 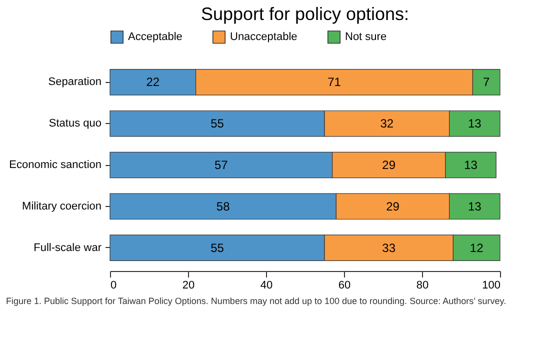 What do you see at coordinates (68, 248) in the screenshot?
I see `y-tick-label: Full-scale war` at bounding box center [68, 248].